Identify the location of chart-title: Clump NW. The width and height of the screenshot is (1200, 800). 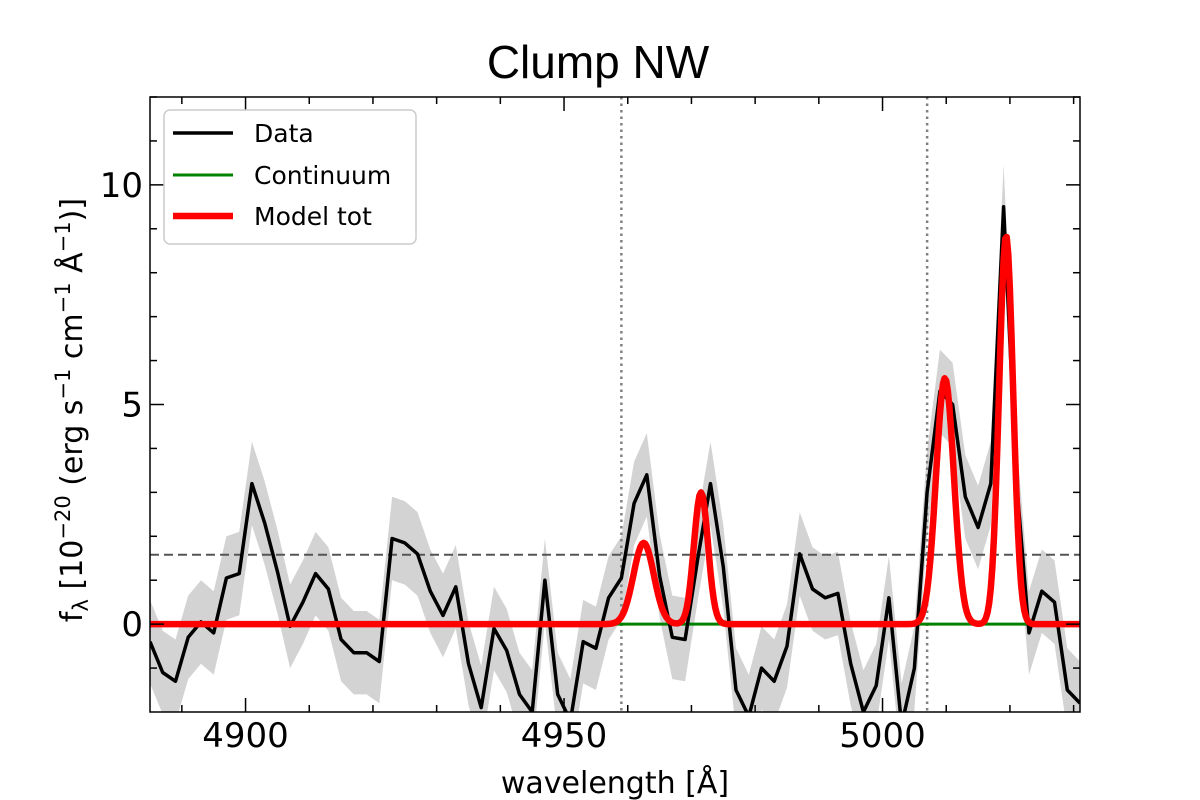
(598, 62).